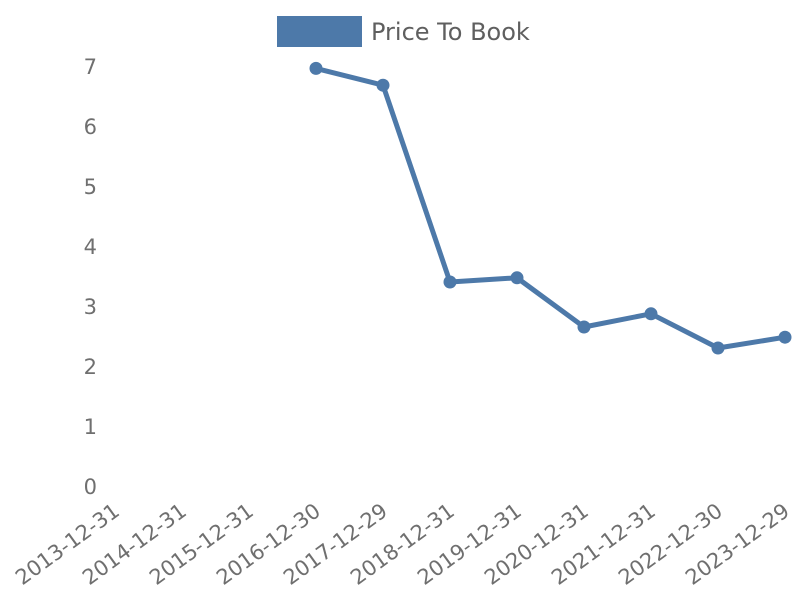  Describe the element at coordinates (90, 127) in the screenshot. I see `y-axis-tick-label: 6` at that location.